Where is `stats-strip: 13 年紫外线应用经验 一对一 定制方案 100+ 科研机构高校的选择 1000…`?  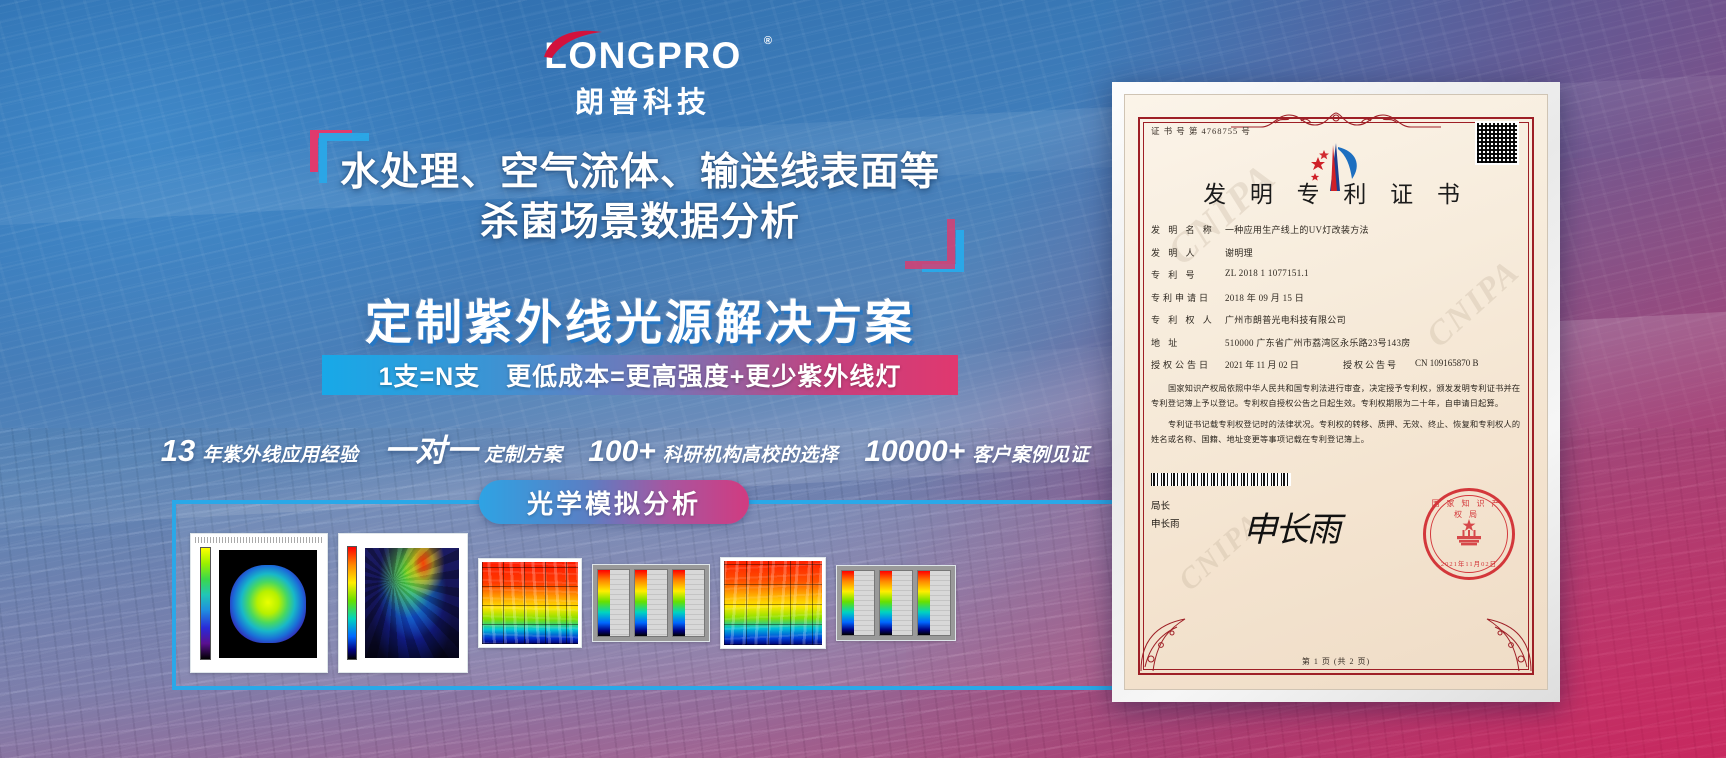 stats-strip: 13 年紫外线应用经验 一对一 定制方案 100+ 科研机构高校的选择 1000… is located at coordinates (625, 447).